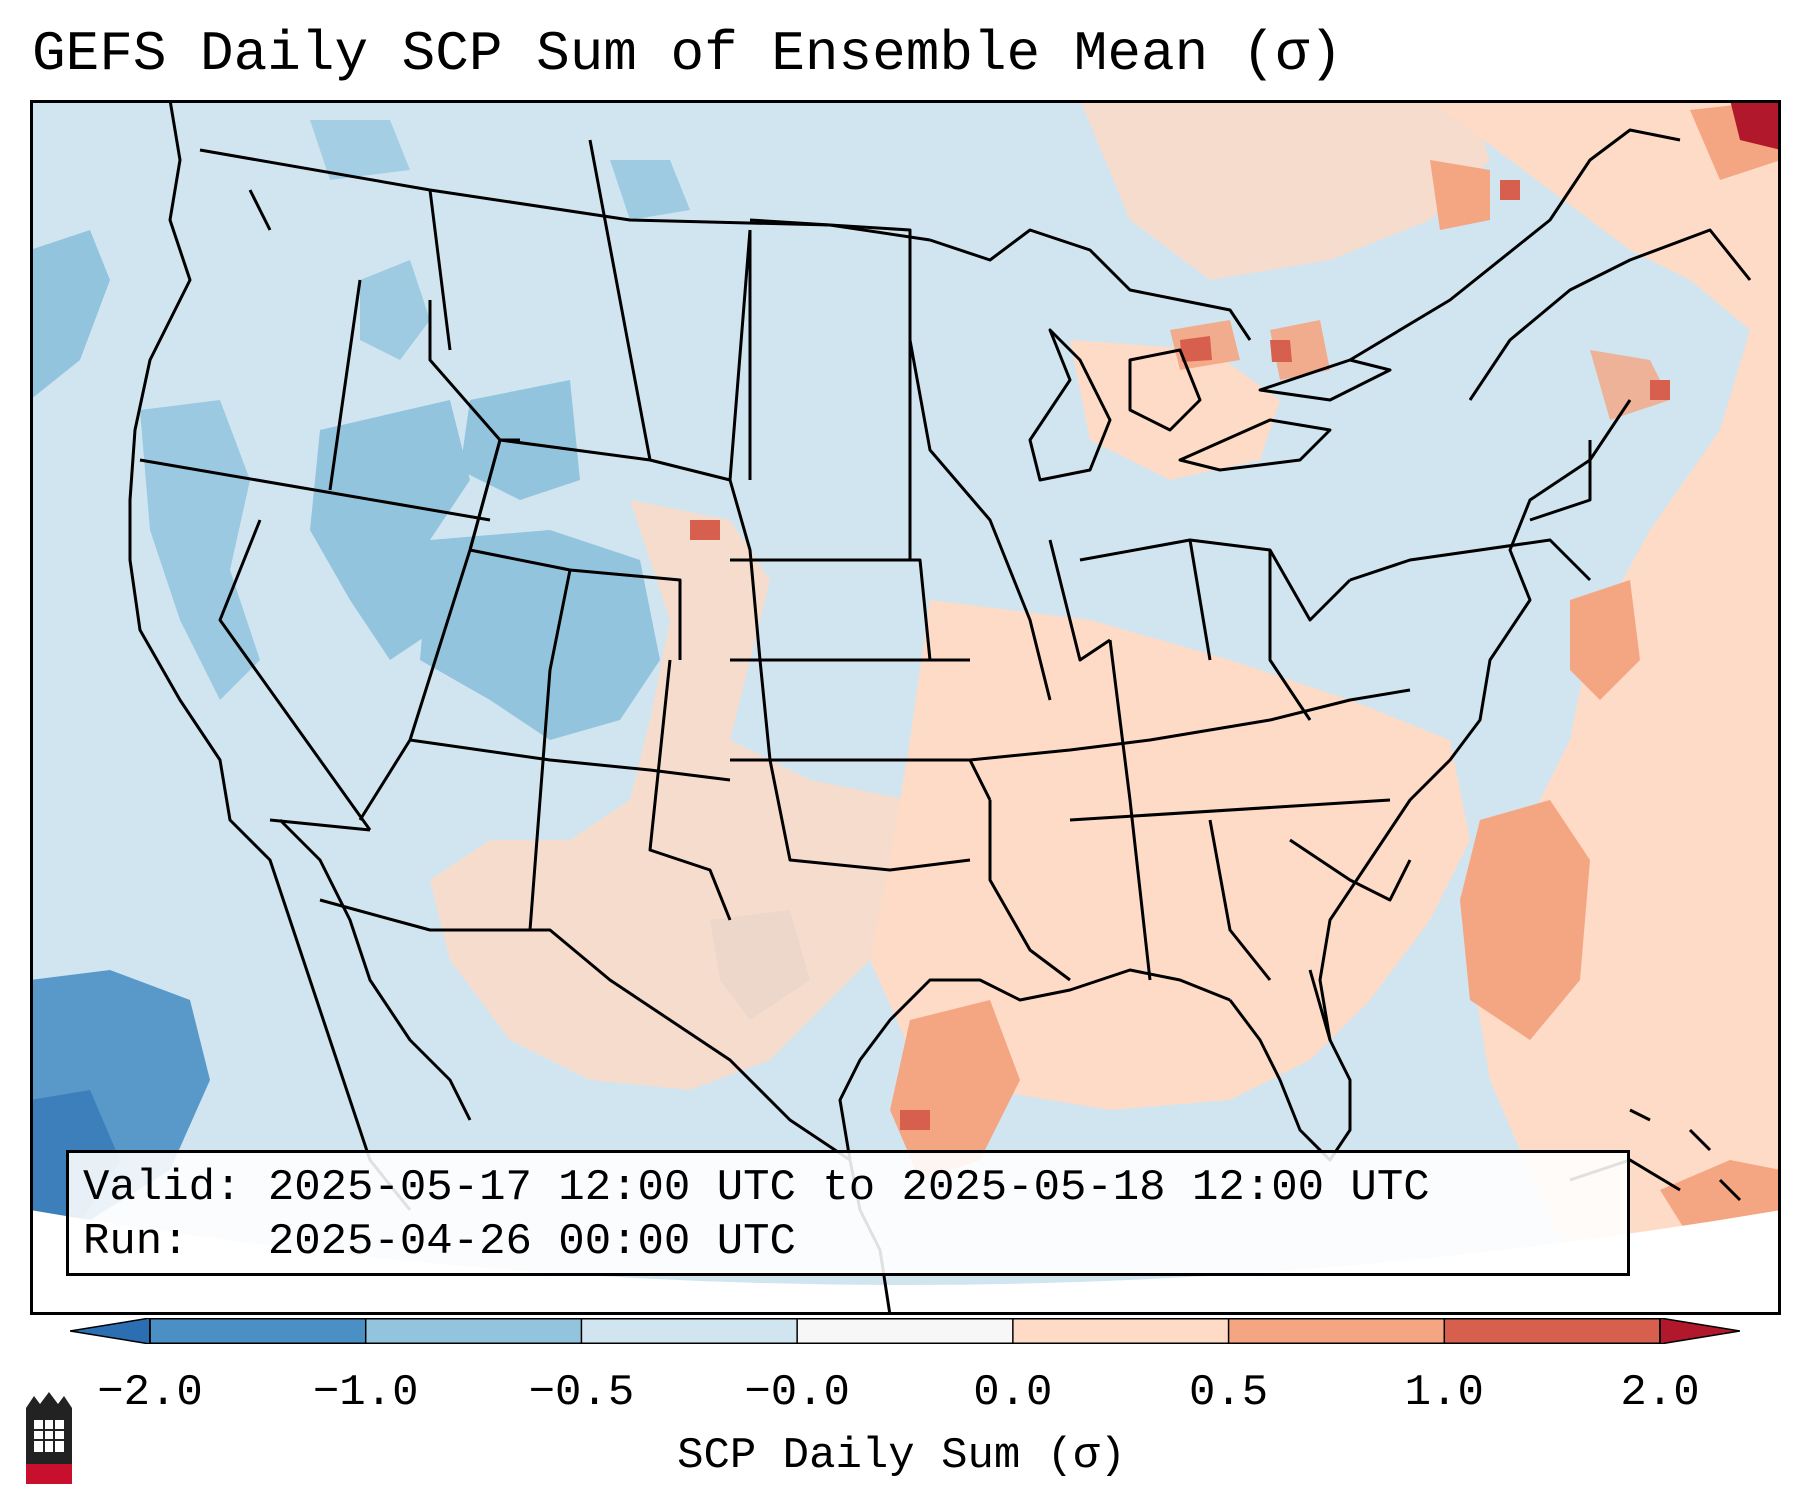 The height and width of the screenshot is (1506, 1803). Describe the element at coordinates (1660, 1393) in the screenshot. I see `colorbar-tick-label: 2.0` at that location.